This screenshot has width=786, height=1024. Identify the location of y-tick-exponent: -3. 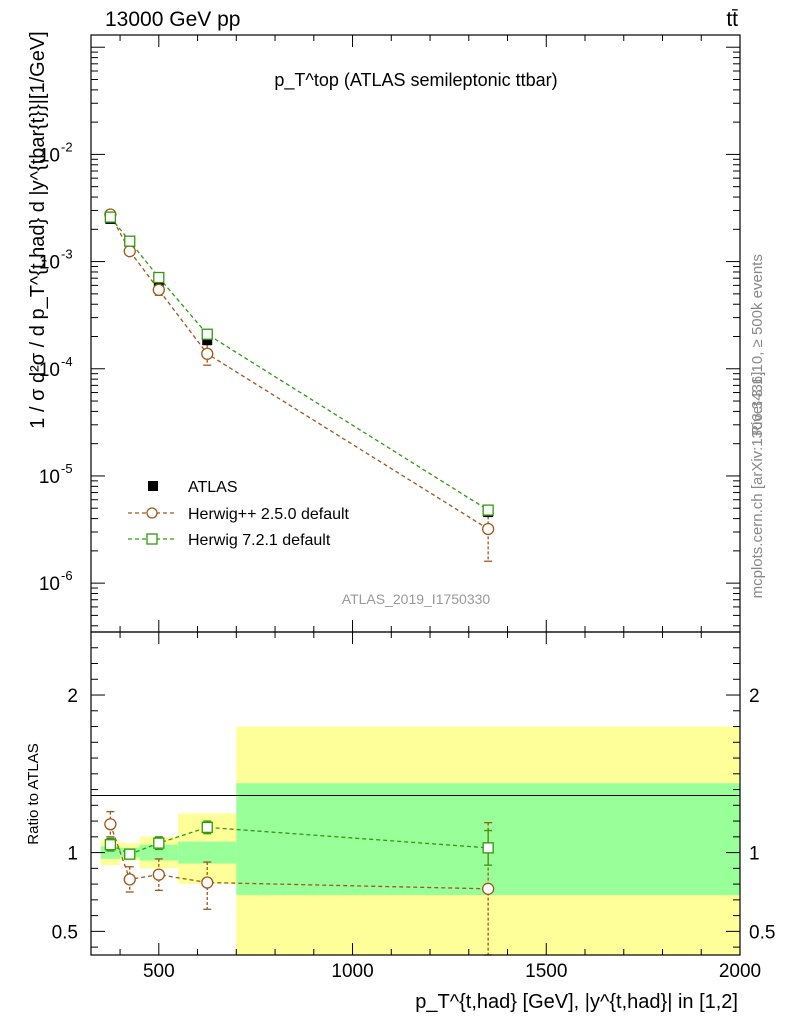
(67, 254).